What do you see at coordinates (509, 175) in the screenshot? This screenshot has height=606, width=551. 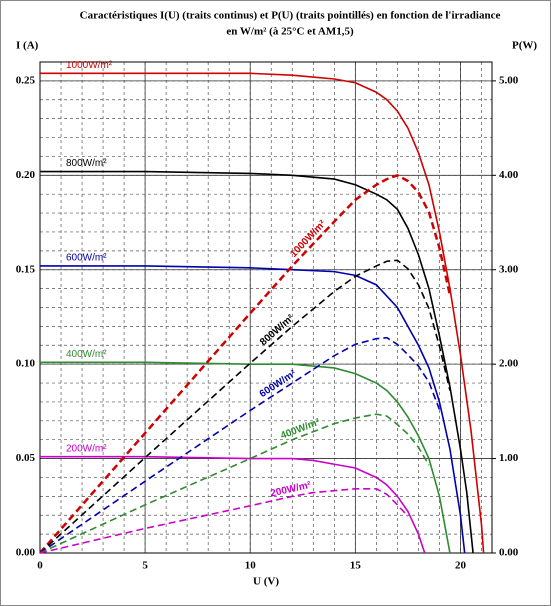 I see `y2-tick-label: 4.00` at bounding box center [509, 175].